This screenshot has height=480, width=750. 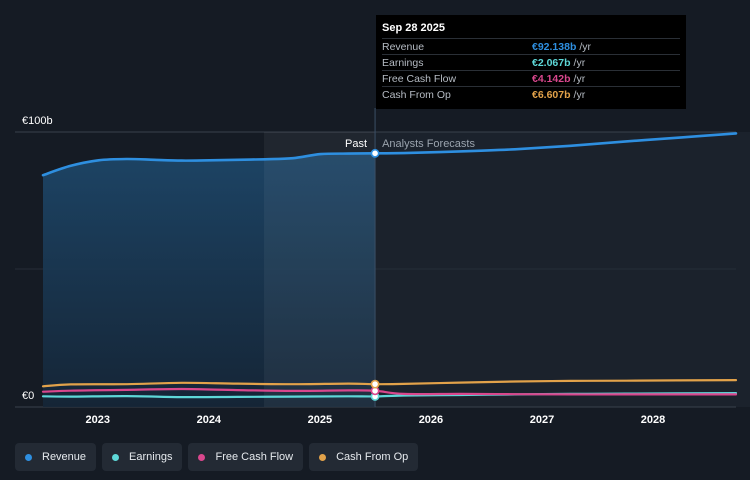 What do you see at coordinates (431, 420) in the screenshot?
I see `x-tick-2026: 2026` at bounding box center [431, 420].